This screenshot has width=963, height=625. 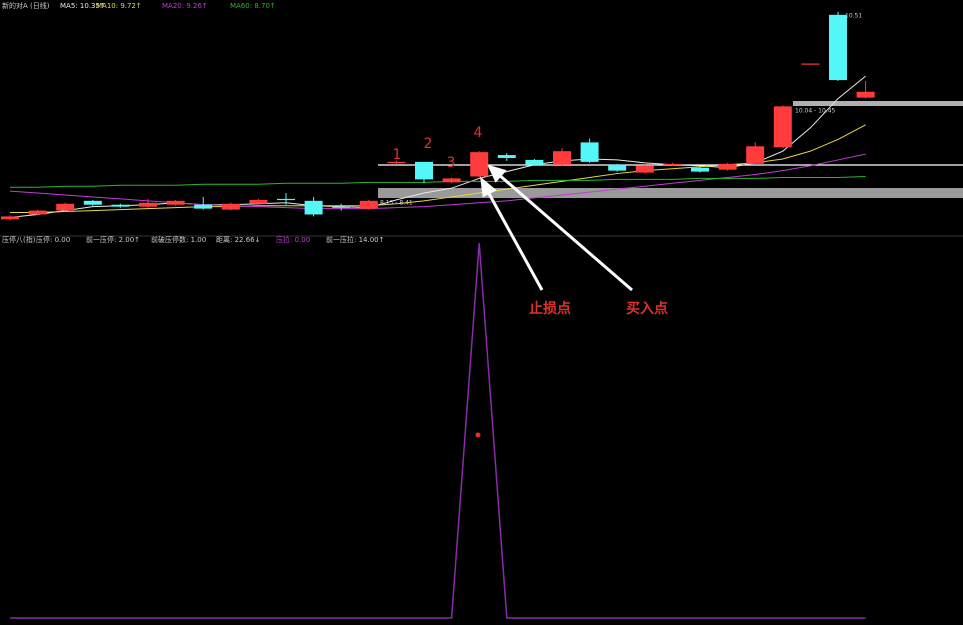 What do you see at coordinates (670, 193) in the screenshot?
I see `support-band` at bounding box center [670, 193].